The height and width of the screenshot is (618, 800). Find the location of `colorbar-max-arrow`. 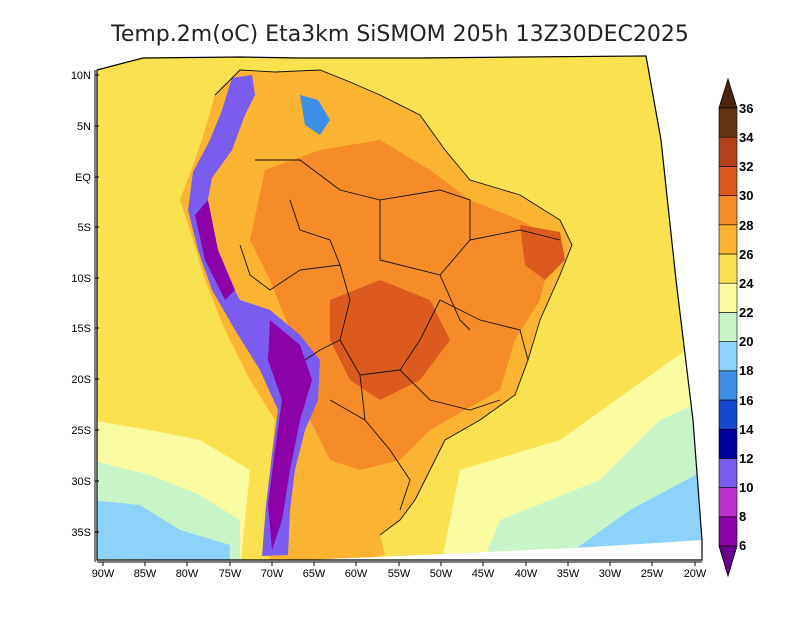

colorbar-max-arrow is located at coordinates (728, 93).